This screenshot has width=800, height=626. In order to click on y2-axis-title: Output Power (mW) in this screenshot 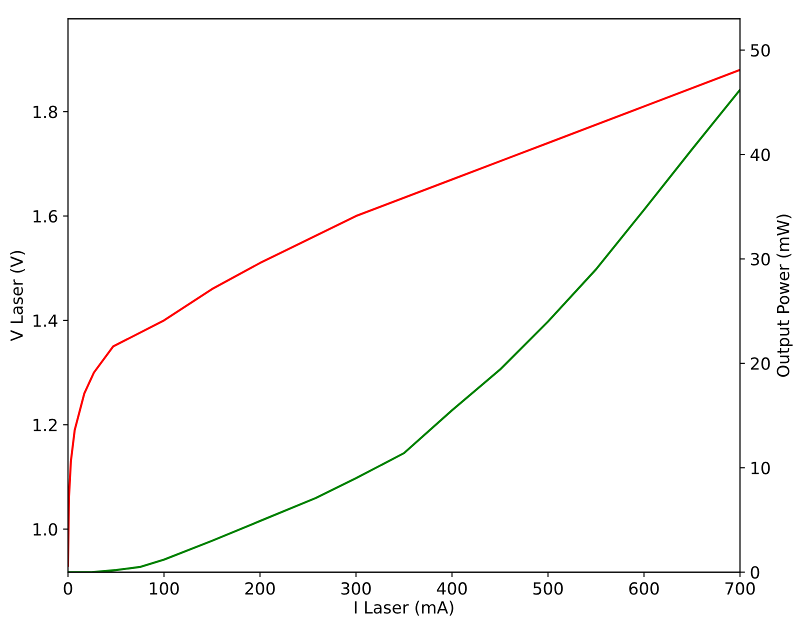, I will do `click(784, 295)`.